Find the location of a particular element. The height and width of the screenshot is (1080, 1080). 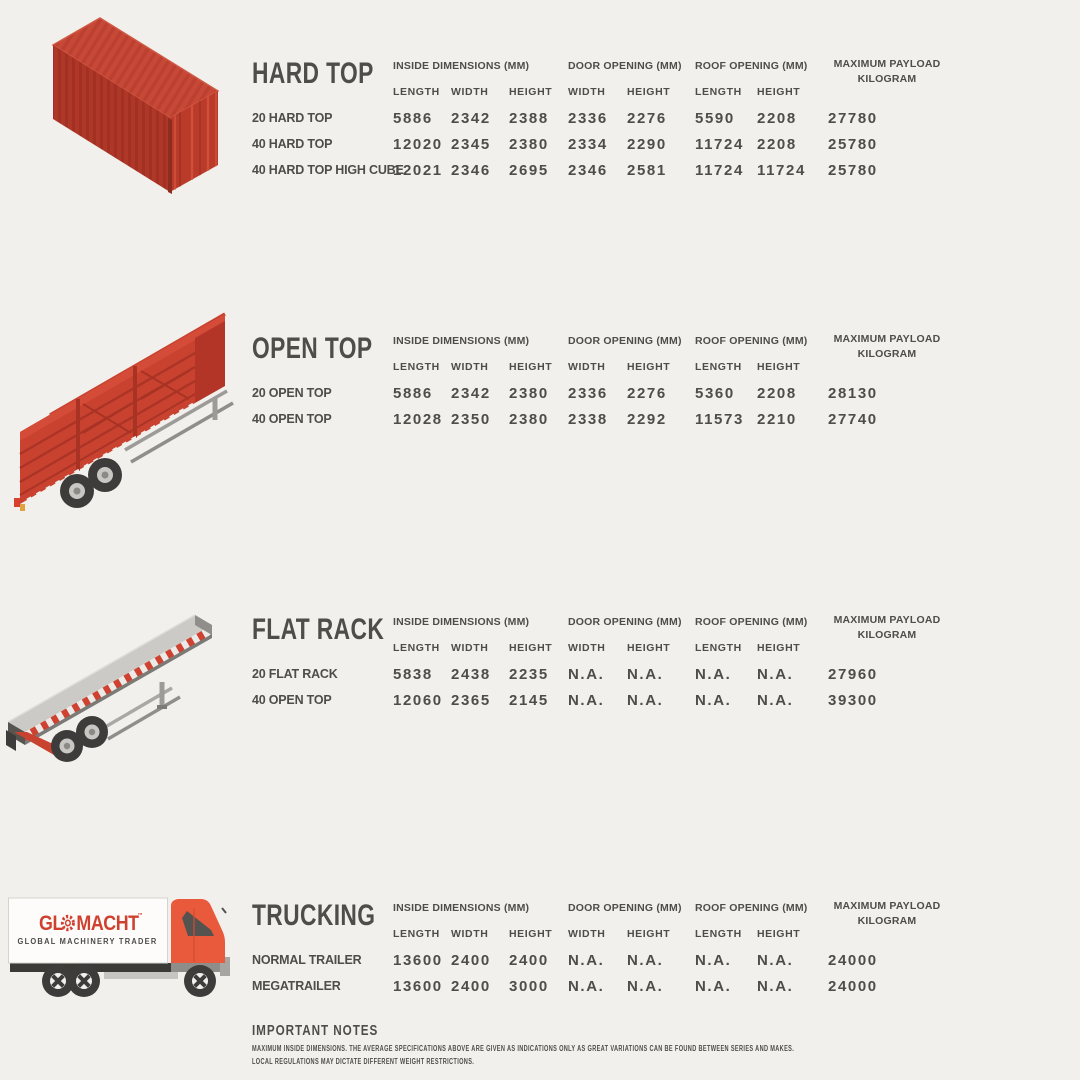

spec-value: 2581 is located at coordinates (647, 170).